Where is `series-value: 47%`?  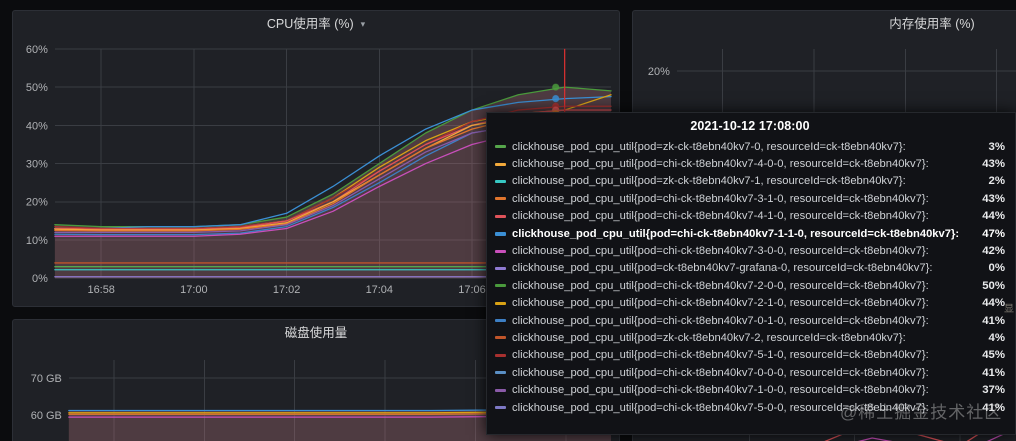 series-value: 47% is located at coordinates (993, 233).